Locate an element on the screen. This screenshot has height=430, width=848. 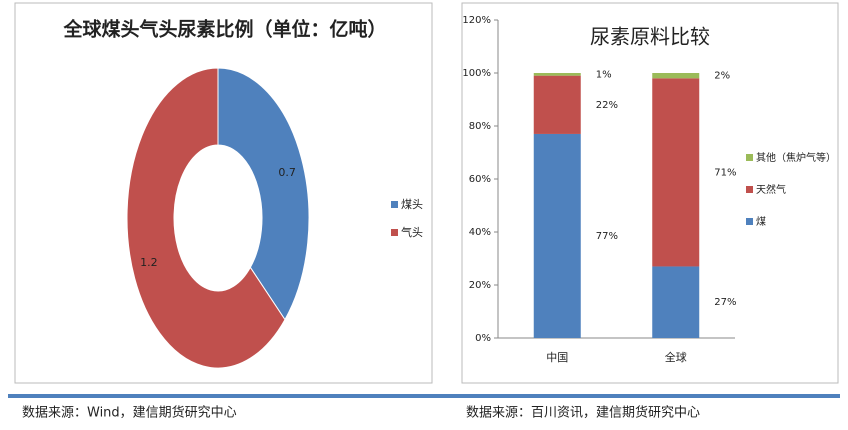
legend-label: 其他（焦炉气等） is located at coordinates (796, 157).